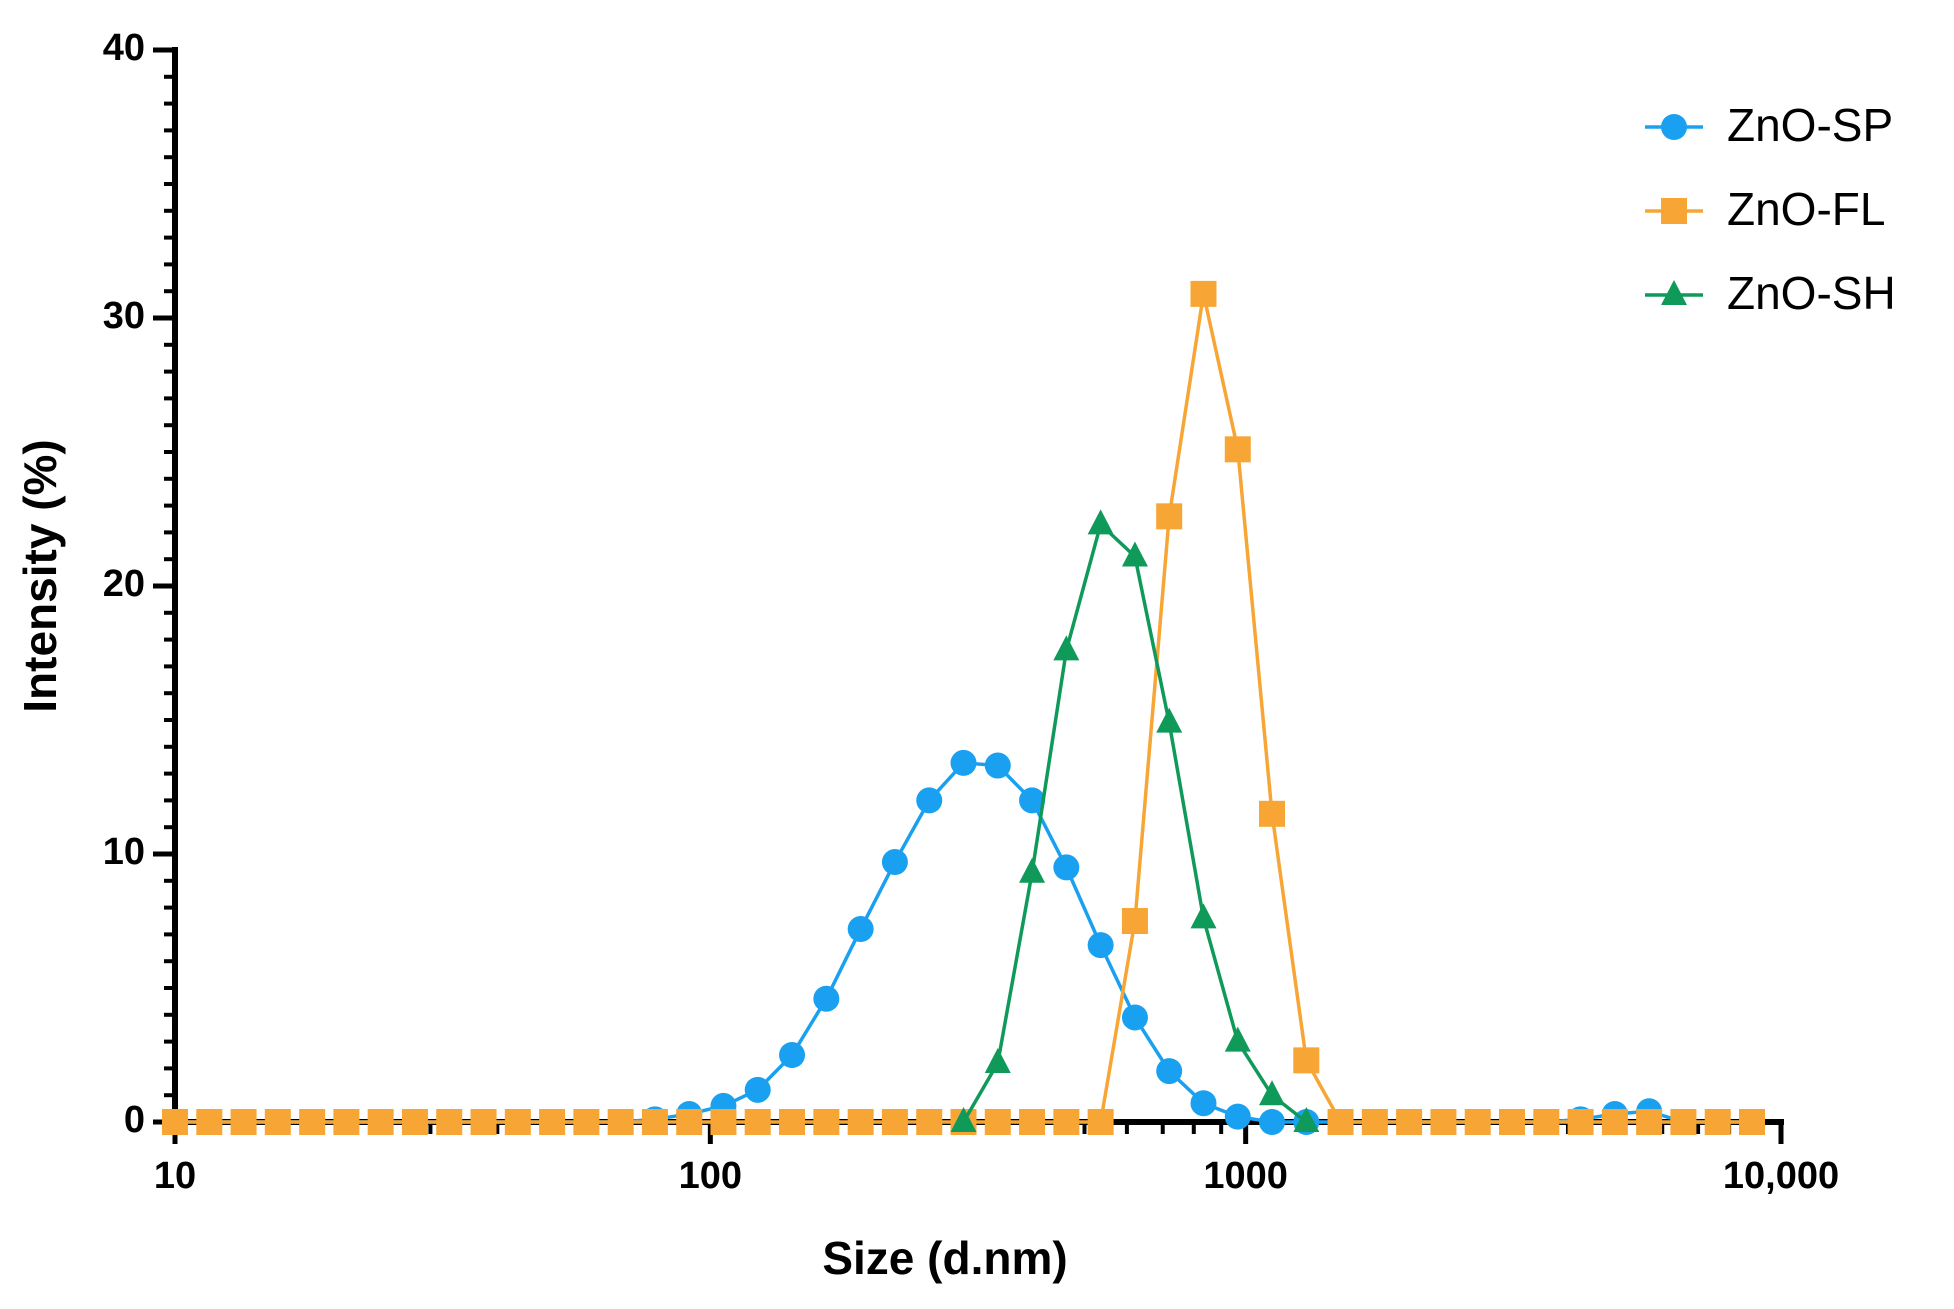 This screenshot has width=1954, height=1309. I want to click on y-tick-label: 20, so click(124, 584).